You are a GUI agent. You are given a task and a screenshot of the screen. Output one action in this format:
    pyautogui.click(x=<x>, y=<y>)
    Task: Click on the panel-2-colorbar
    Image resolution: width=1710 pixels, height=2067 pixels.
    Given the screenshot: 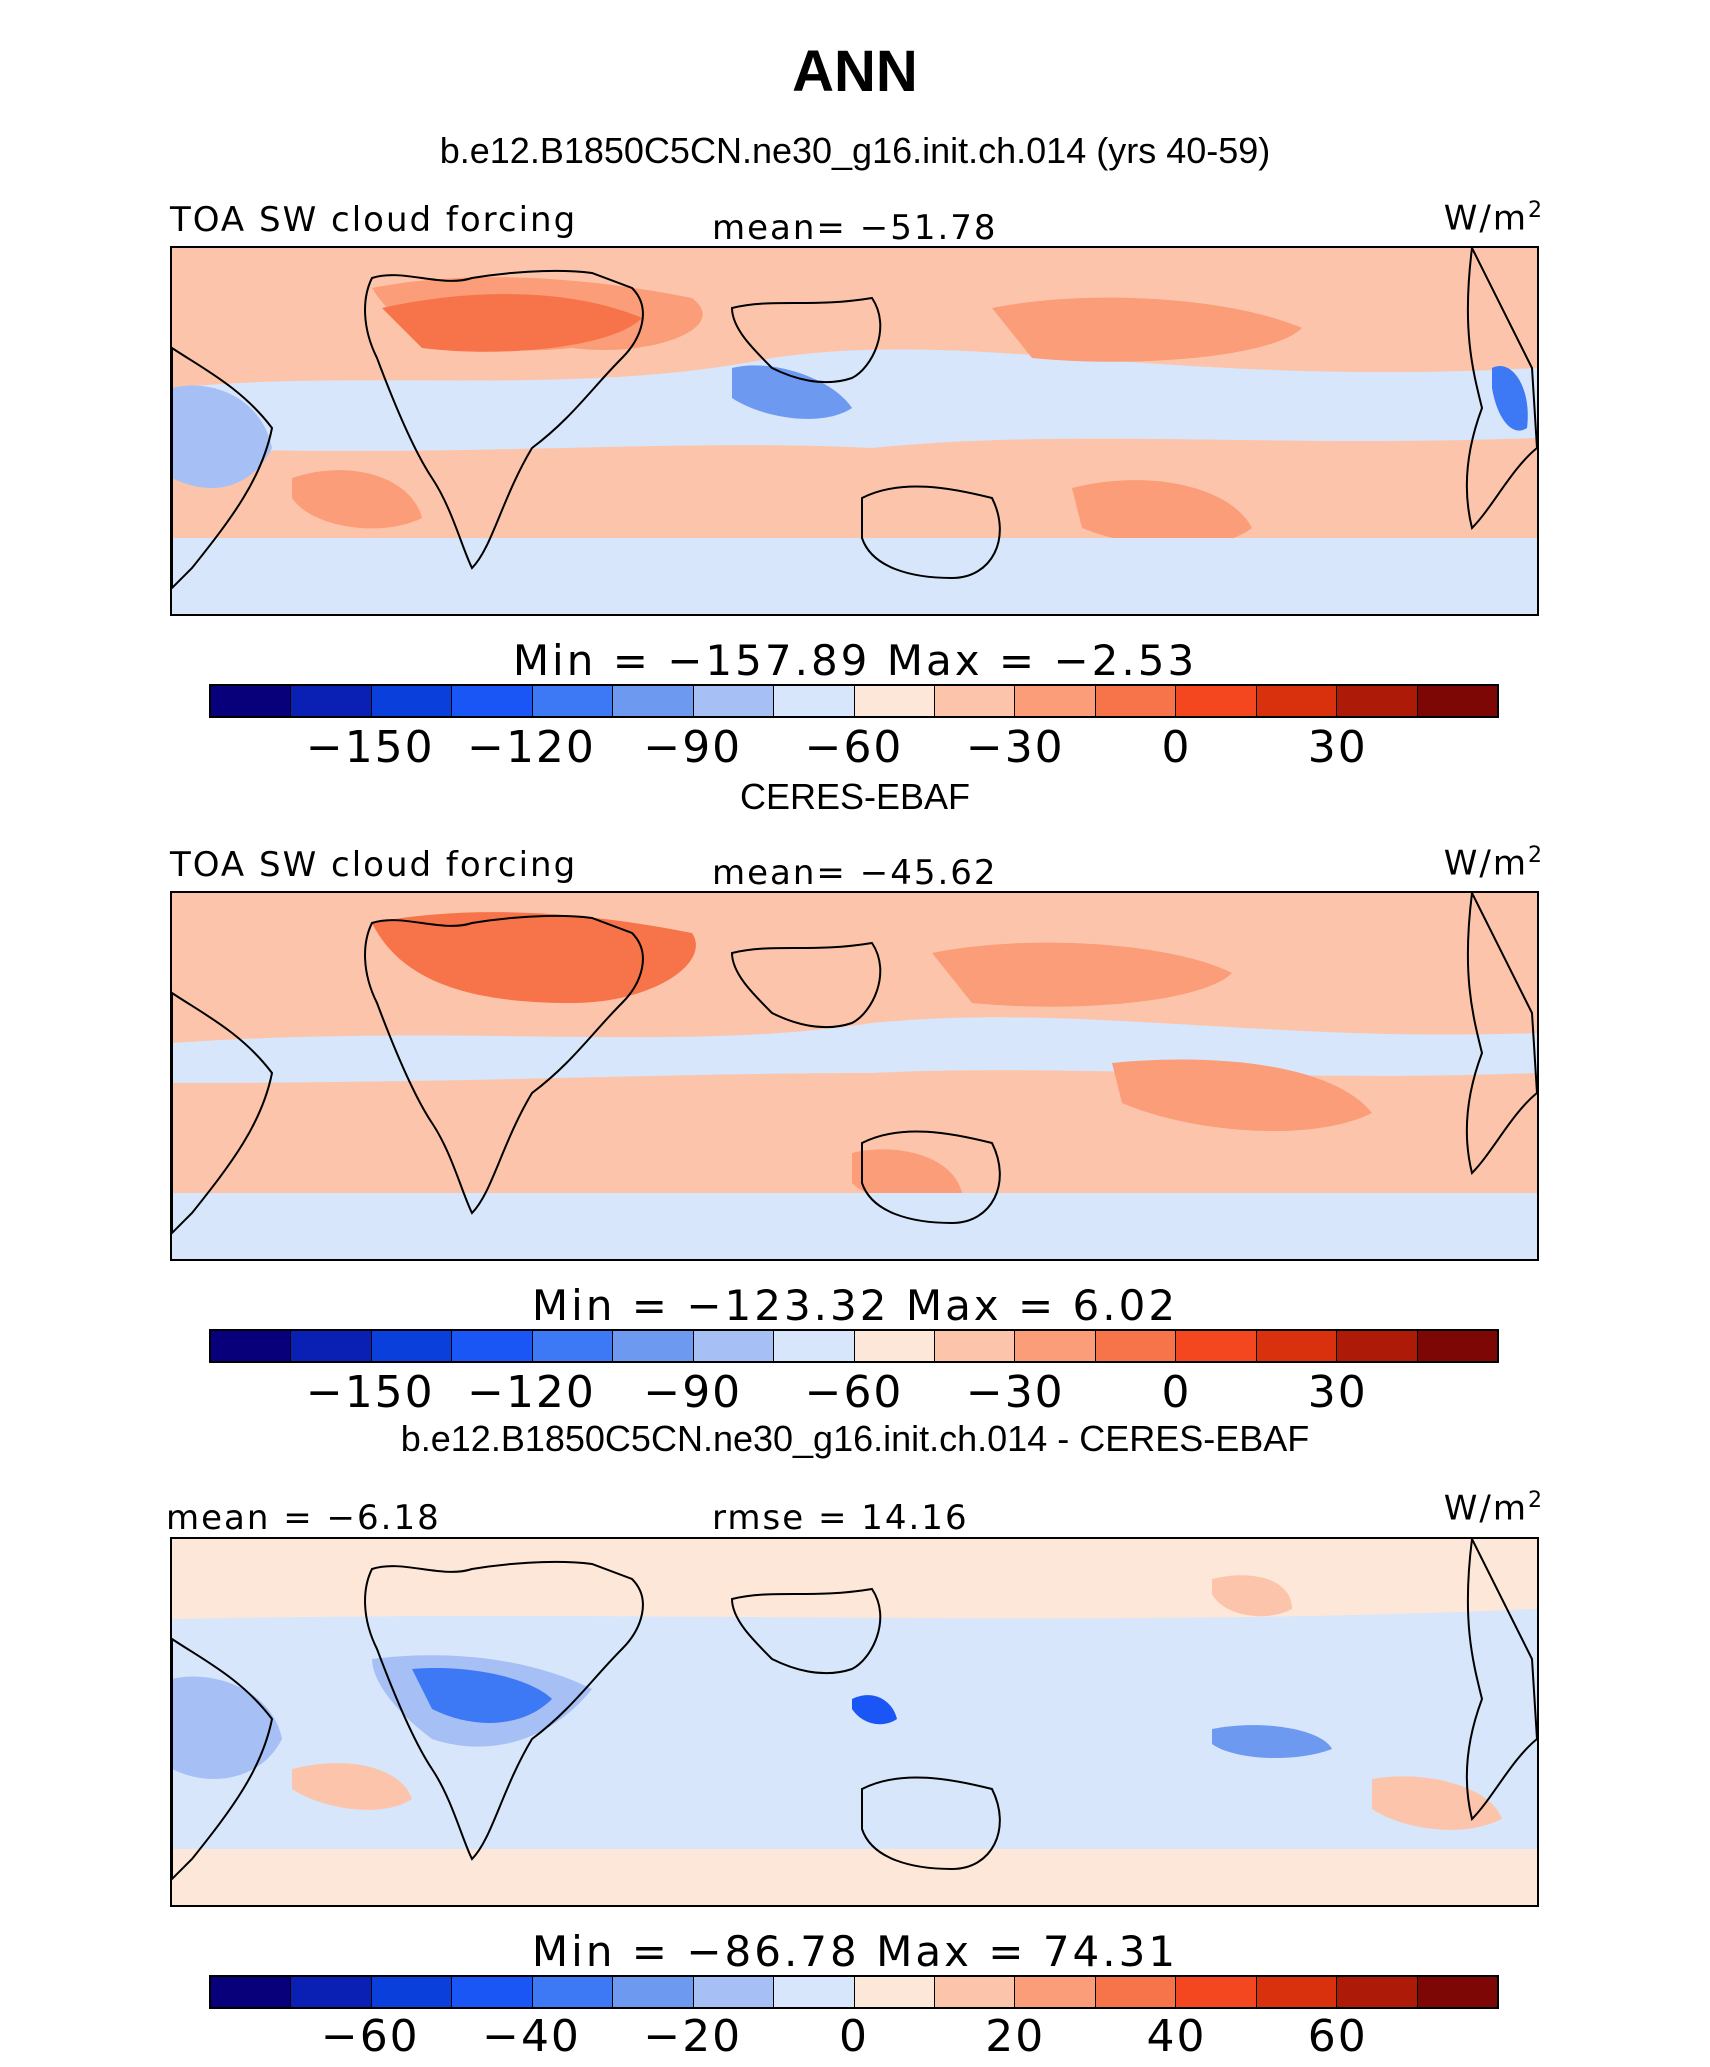 What is the action you would take?
    pyautogui.click(x=854, y=1346)
    